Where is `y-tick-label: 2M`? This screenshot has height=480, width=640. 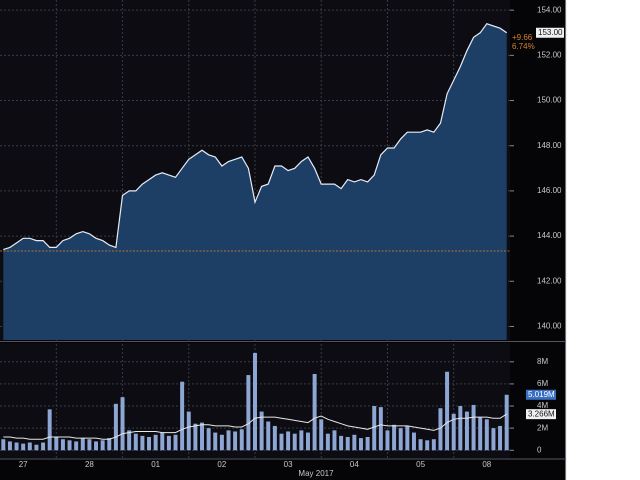 y-tick-label: 2M is located at coordinates (542, 427).